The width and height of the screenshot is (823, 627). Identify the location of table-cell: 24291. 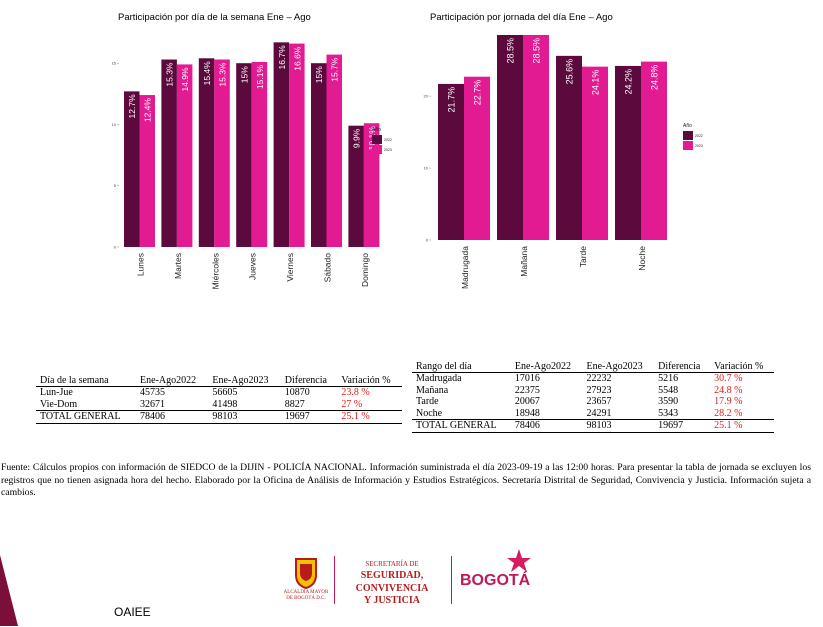
(599, 413).